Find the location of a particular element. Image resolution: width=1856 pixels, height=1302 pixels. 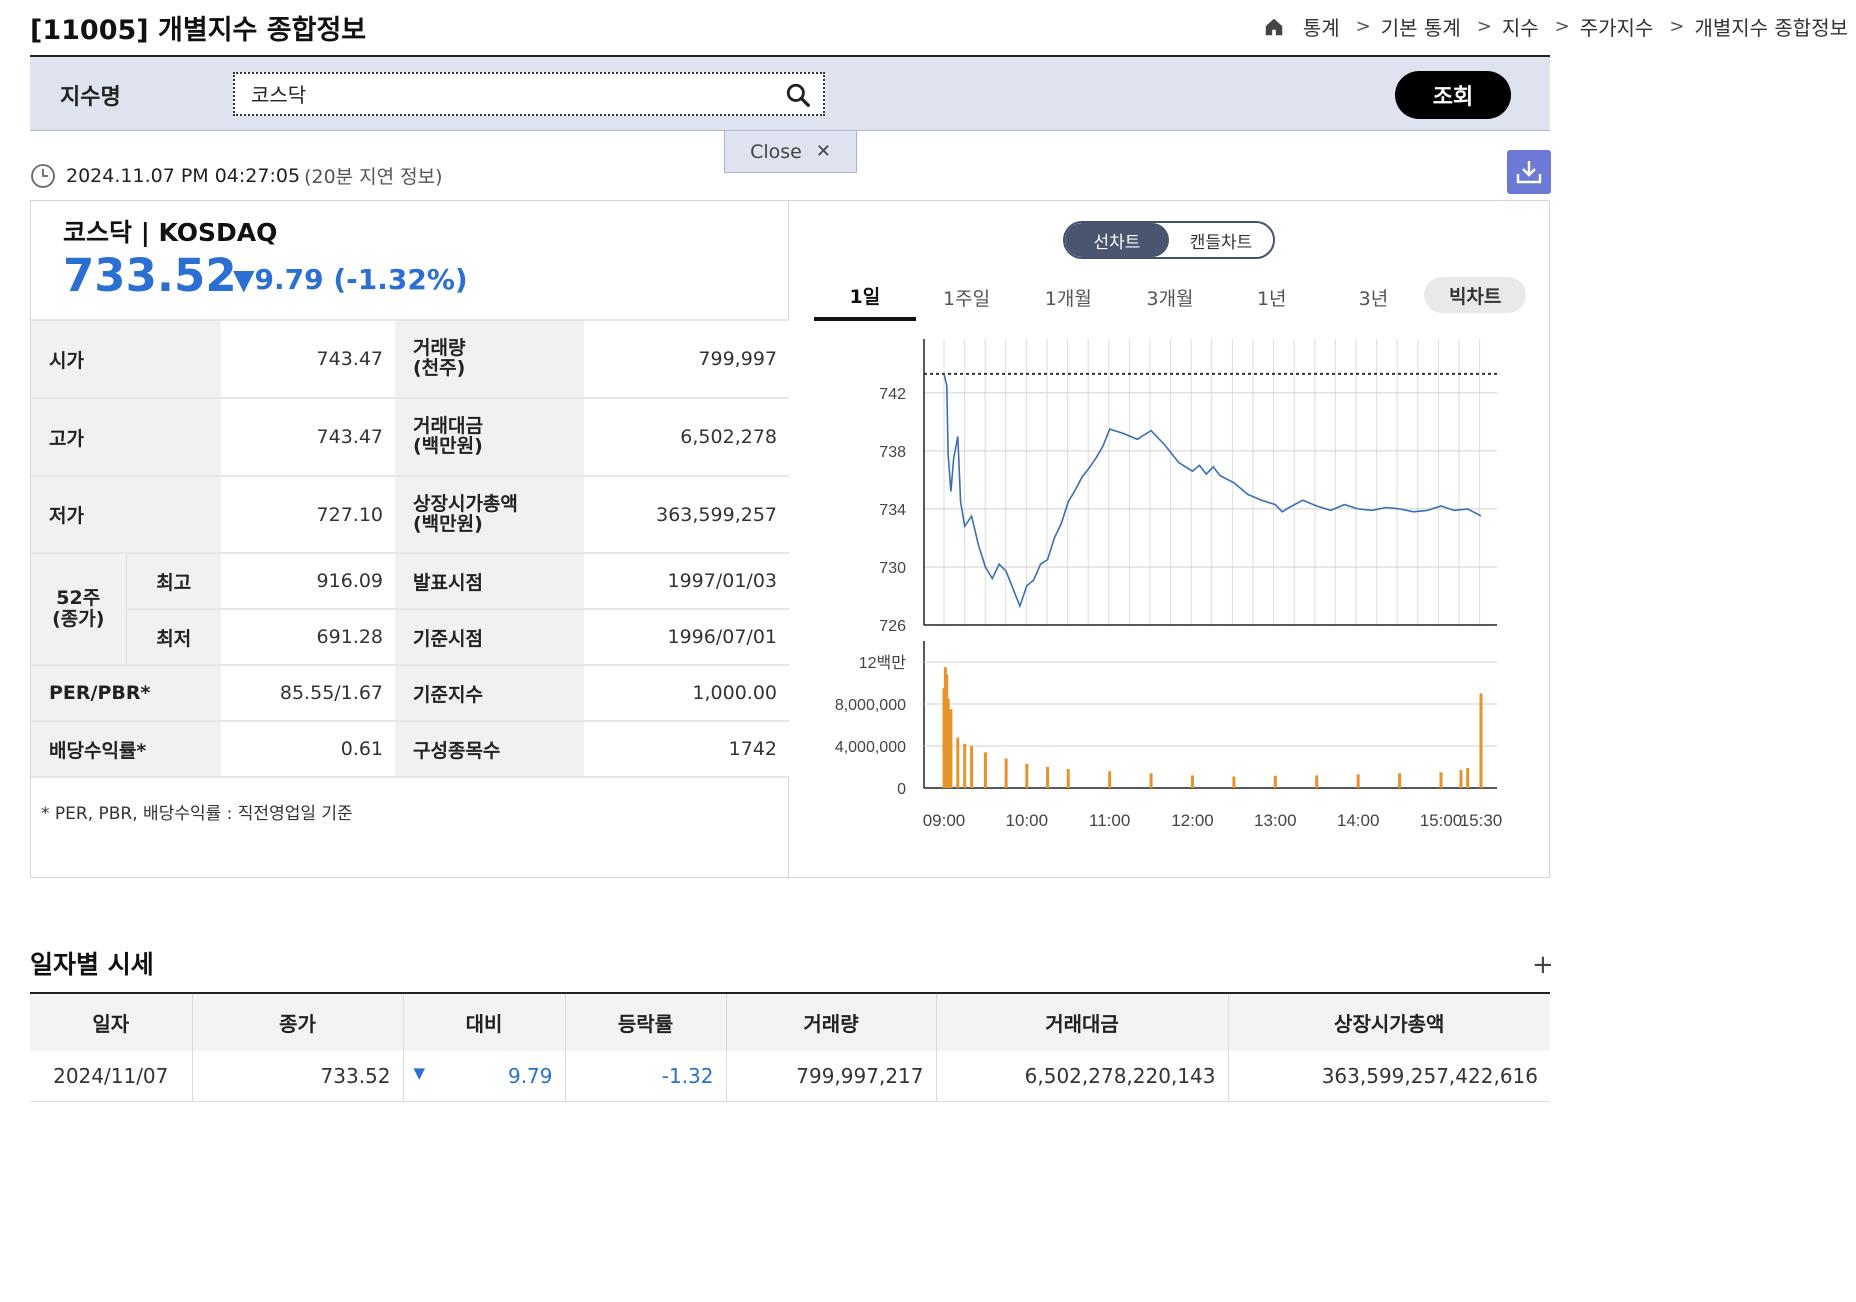

big-chart-button: 빅차트 is located at coordinates (1475, 295).